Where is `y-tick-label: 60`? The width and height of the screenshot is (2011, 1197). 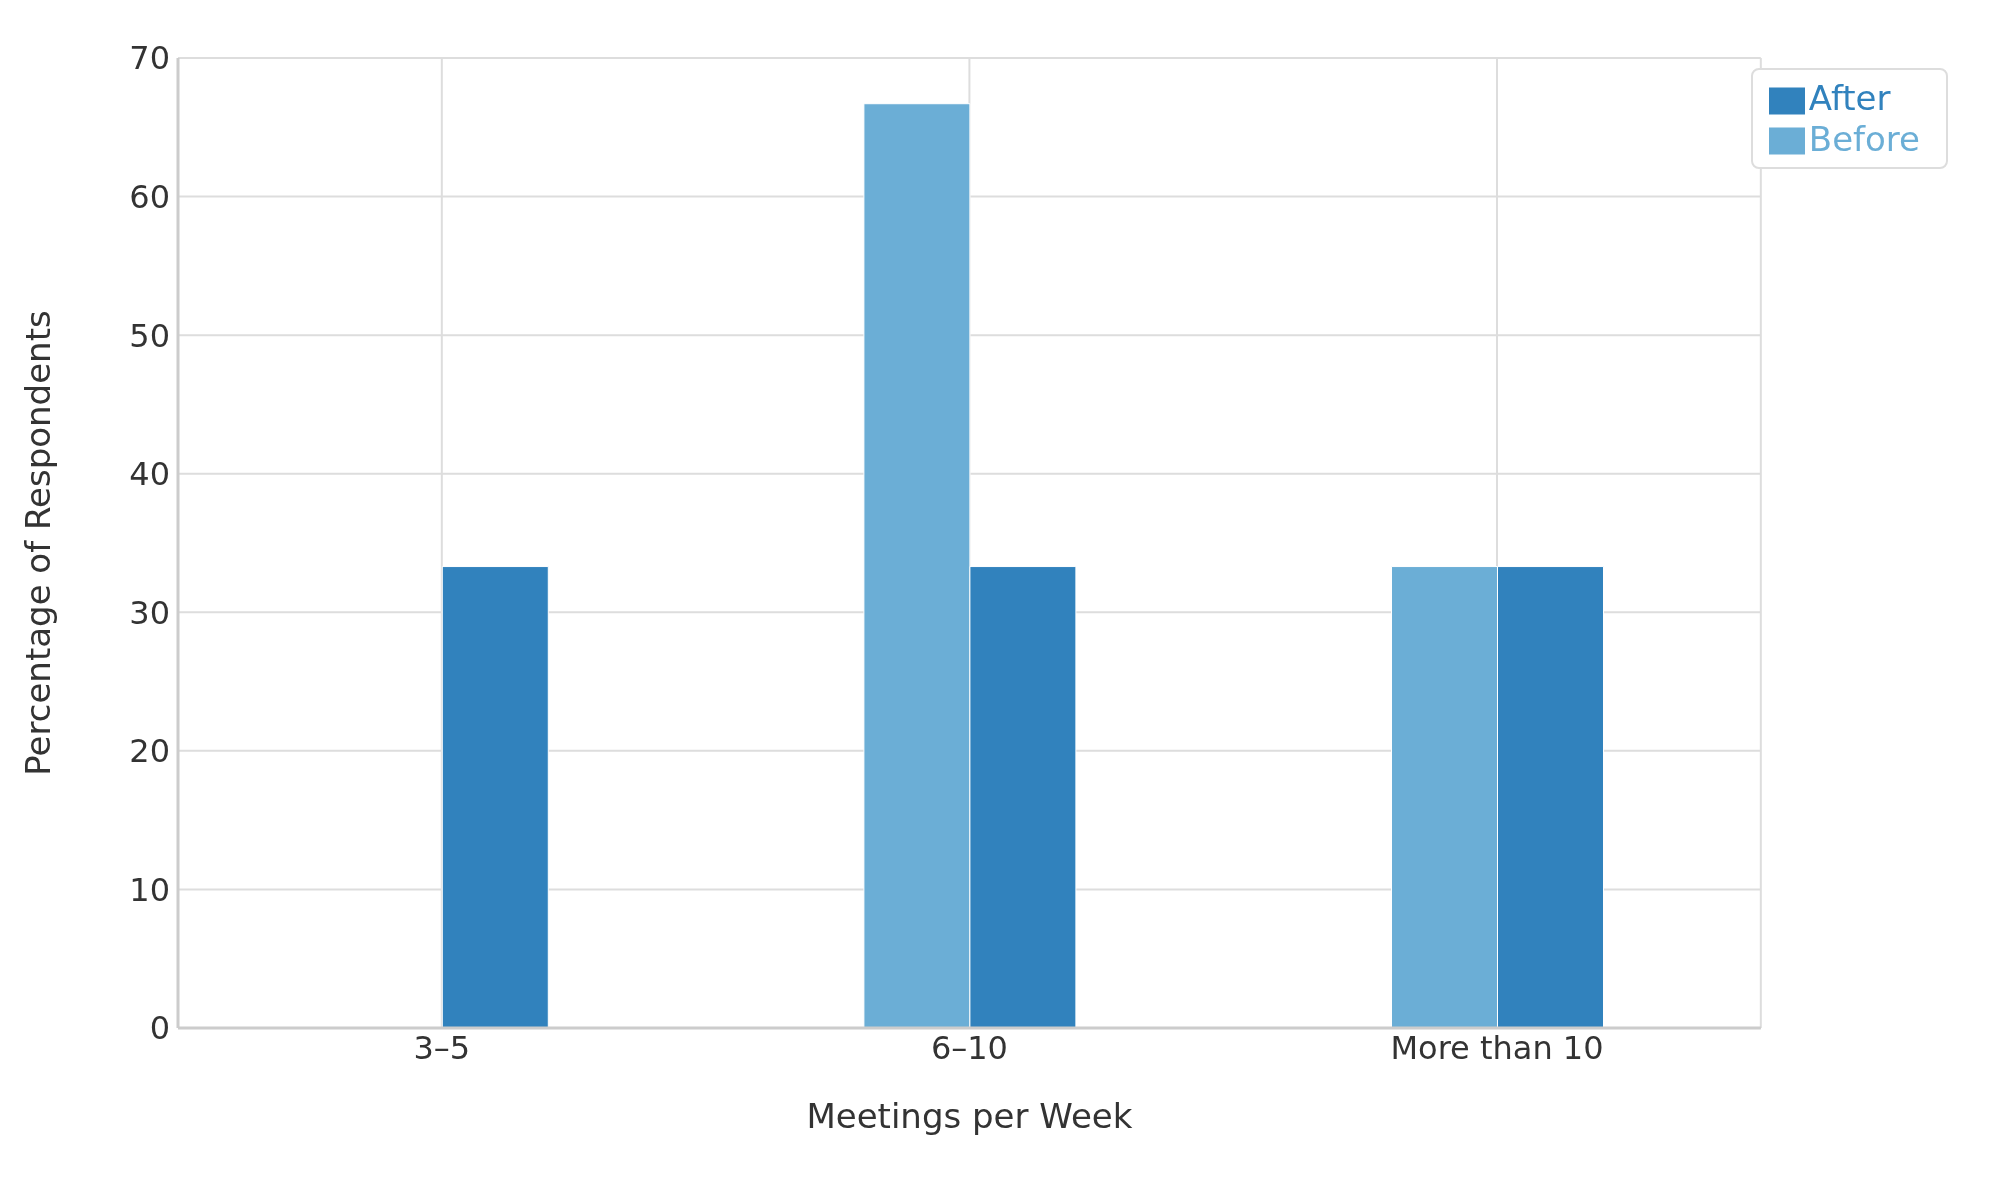 y-tick-label: 60 is located at coordinates (149, 196).